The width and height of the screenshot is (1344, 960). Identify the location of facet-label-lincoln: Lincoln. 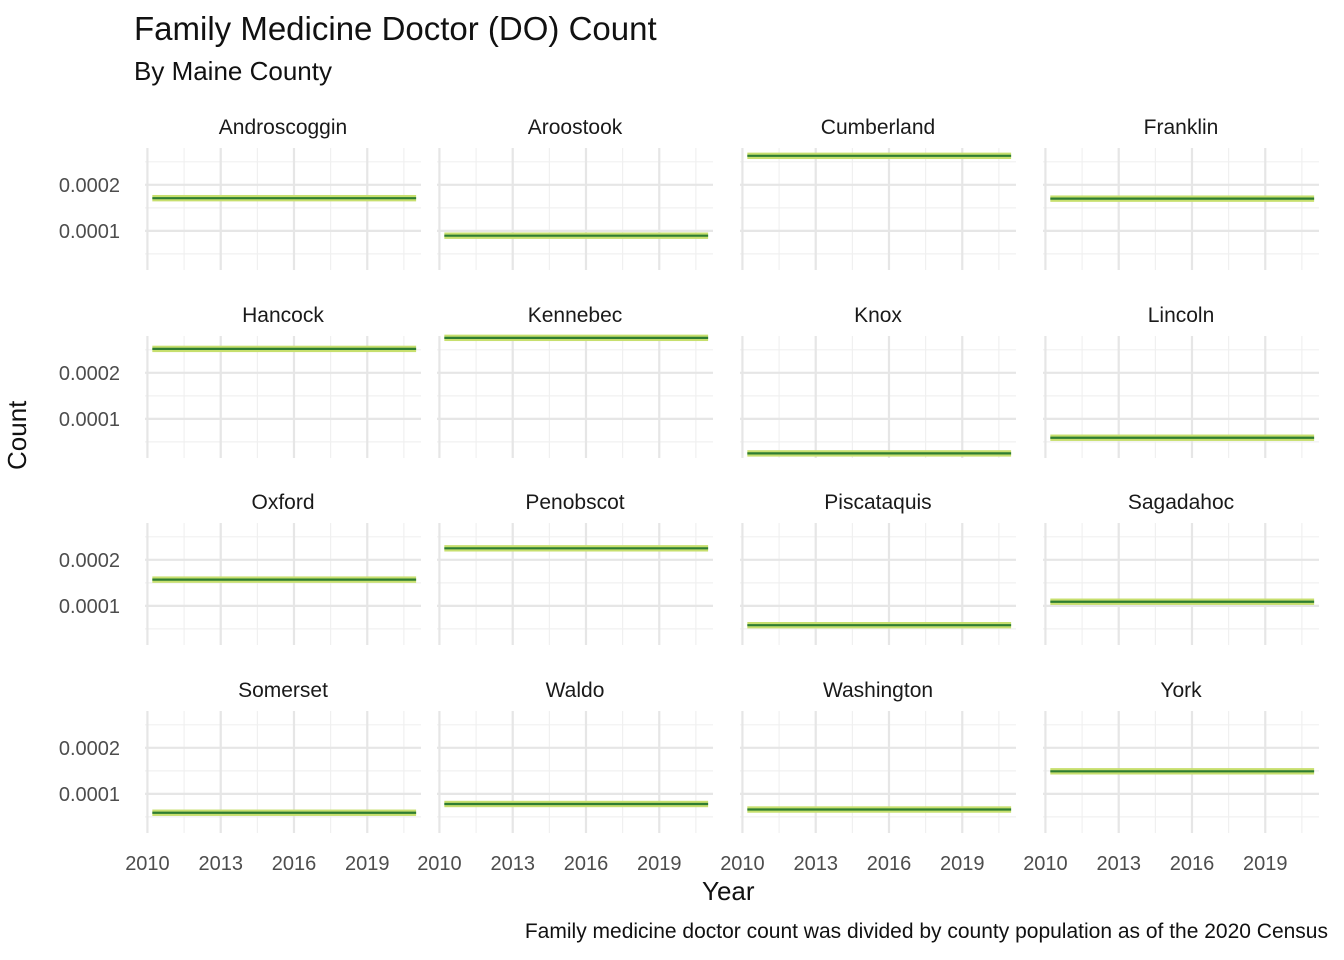
(1181, 315).